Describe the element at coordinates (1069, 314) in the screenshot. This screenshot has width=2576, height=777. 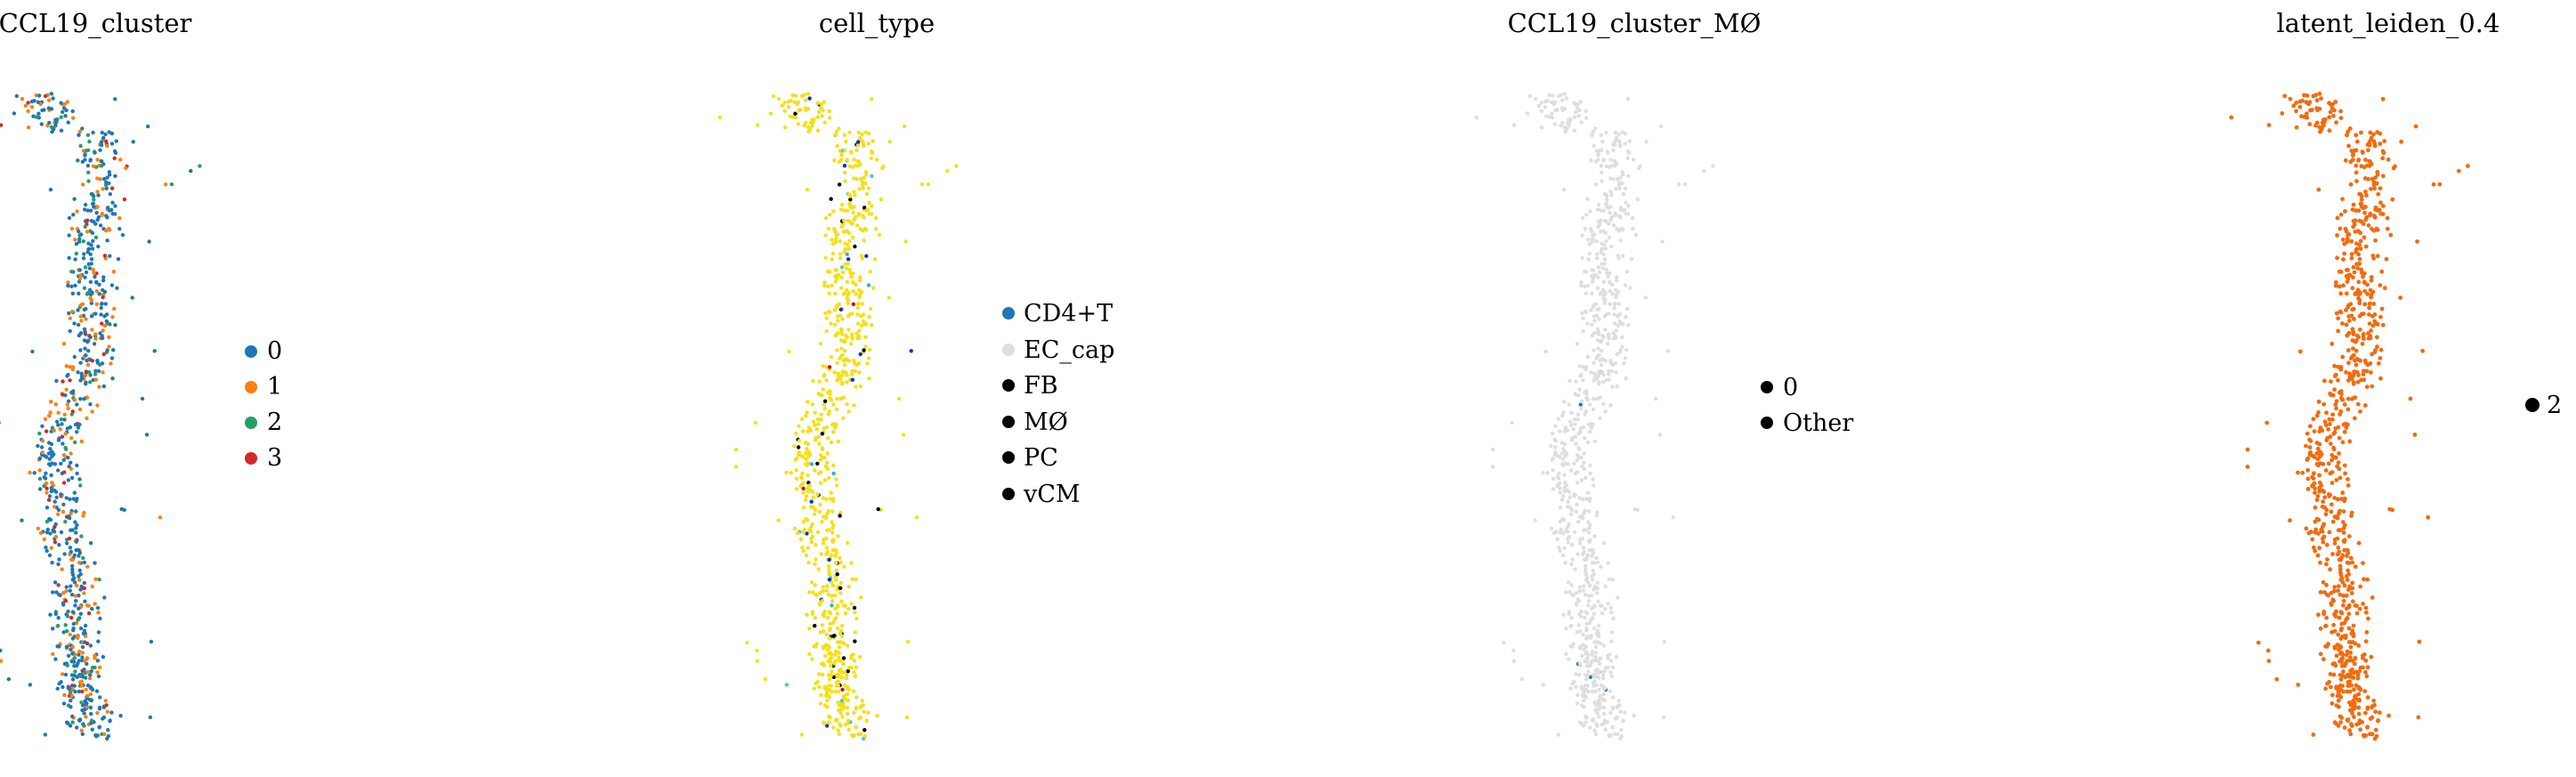
I see `legend-label: CD4+T` at that location.